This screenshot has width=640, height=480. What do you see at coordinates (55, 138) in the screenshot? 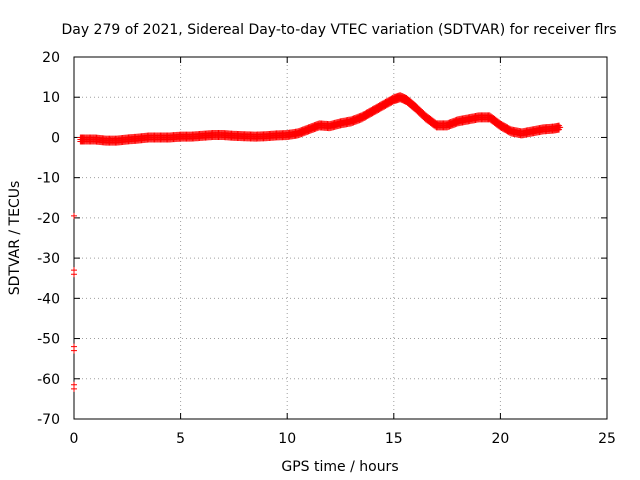
I see `y-tick-label: 0` at bounding box center [55, 138].